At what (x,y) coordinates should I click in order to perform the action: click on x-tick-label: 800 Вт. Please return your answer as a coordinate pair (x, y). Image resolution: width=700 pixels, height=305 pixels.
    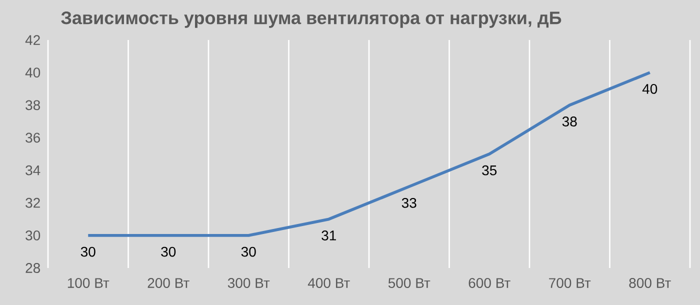
    Looking at the image, I should click on (650, 283).